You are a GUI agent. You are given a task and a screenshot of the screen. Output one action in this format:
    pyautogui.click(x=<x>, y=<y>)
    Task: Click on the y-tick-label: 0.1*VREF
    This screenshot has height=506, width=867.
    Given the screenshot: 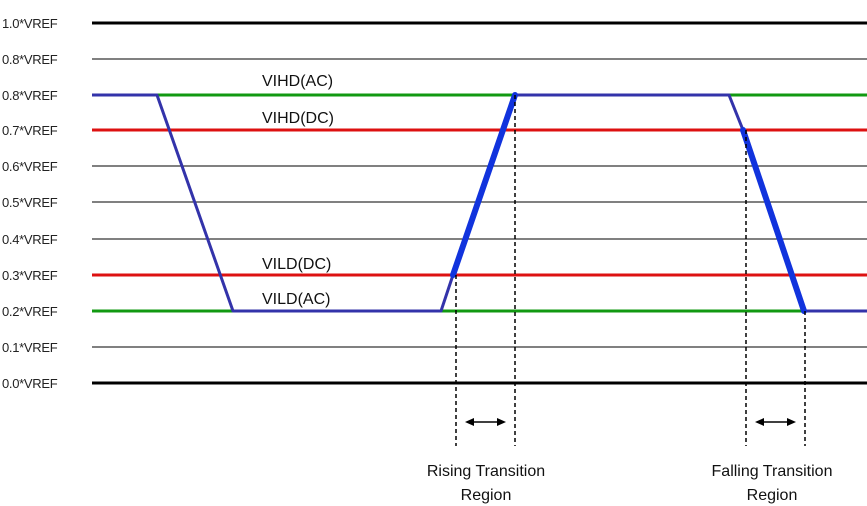 What is the action you would take?
    pyautogui.click(x=30, y=347)
    